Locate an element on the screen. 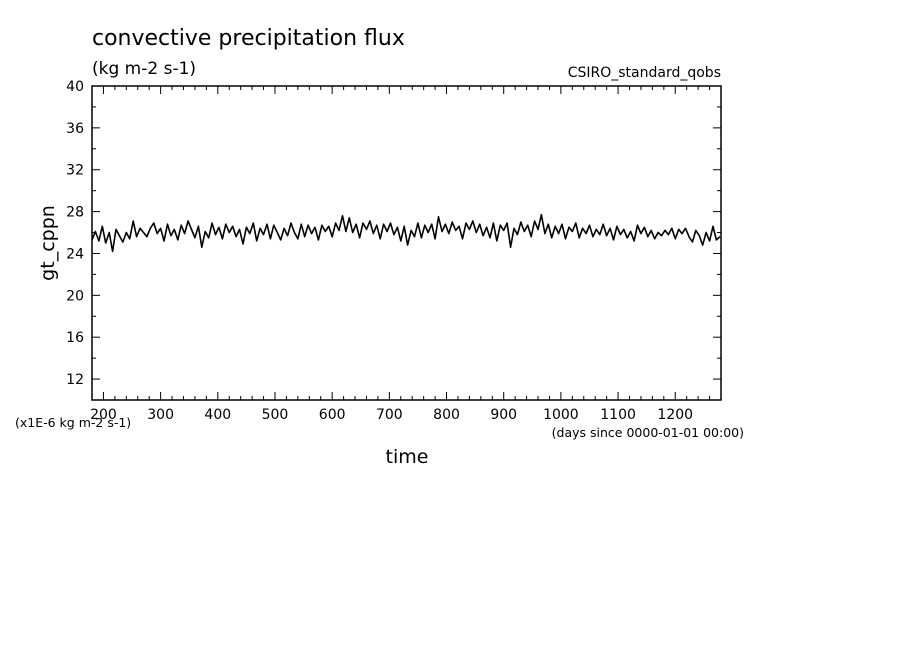 The width and height of the screenshot is (904, 654). series-line is located at coordinates (406, 233).